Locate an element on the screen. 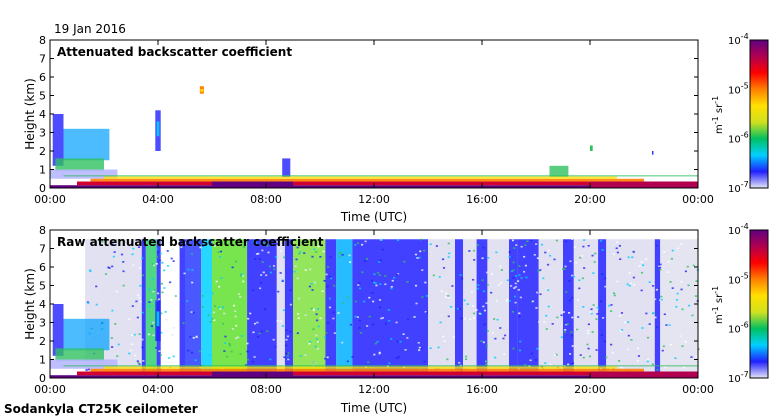  y-tick-label: 6 is located at coordinates (42, 77).